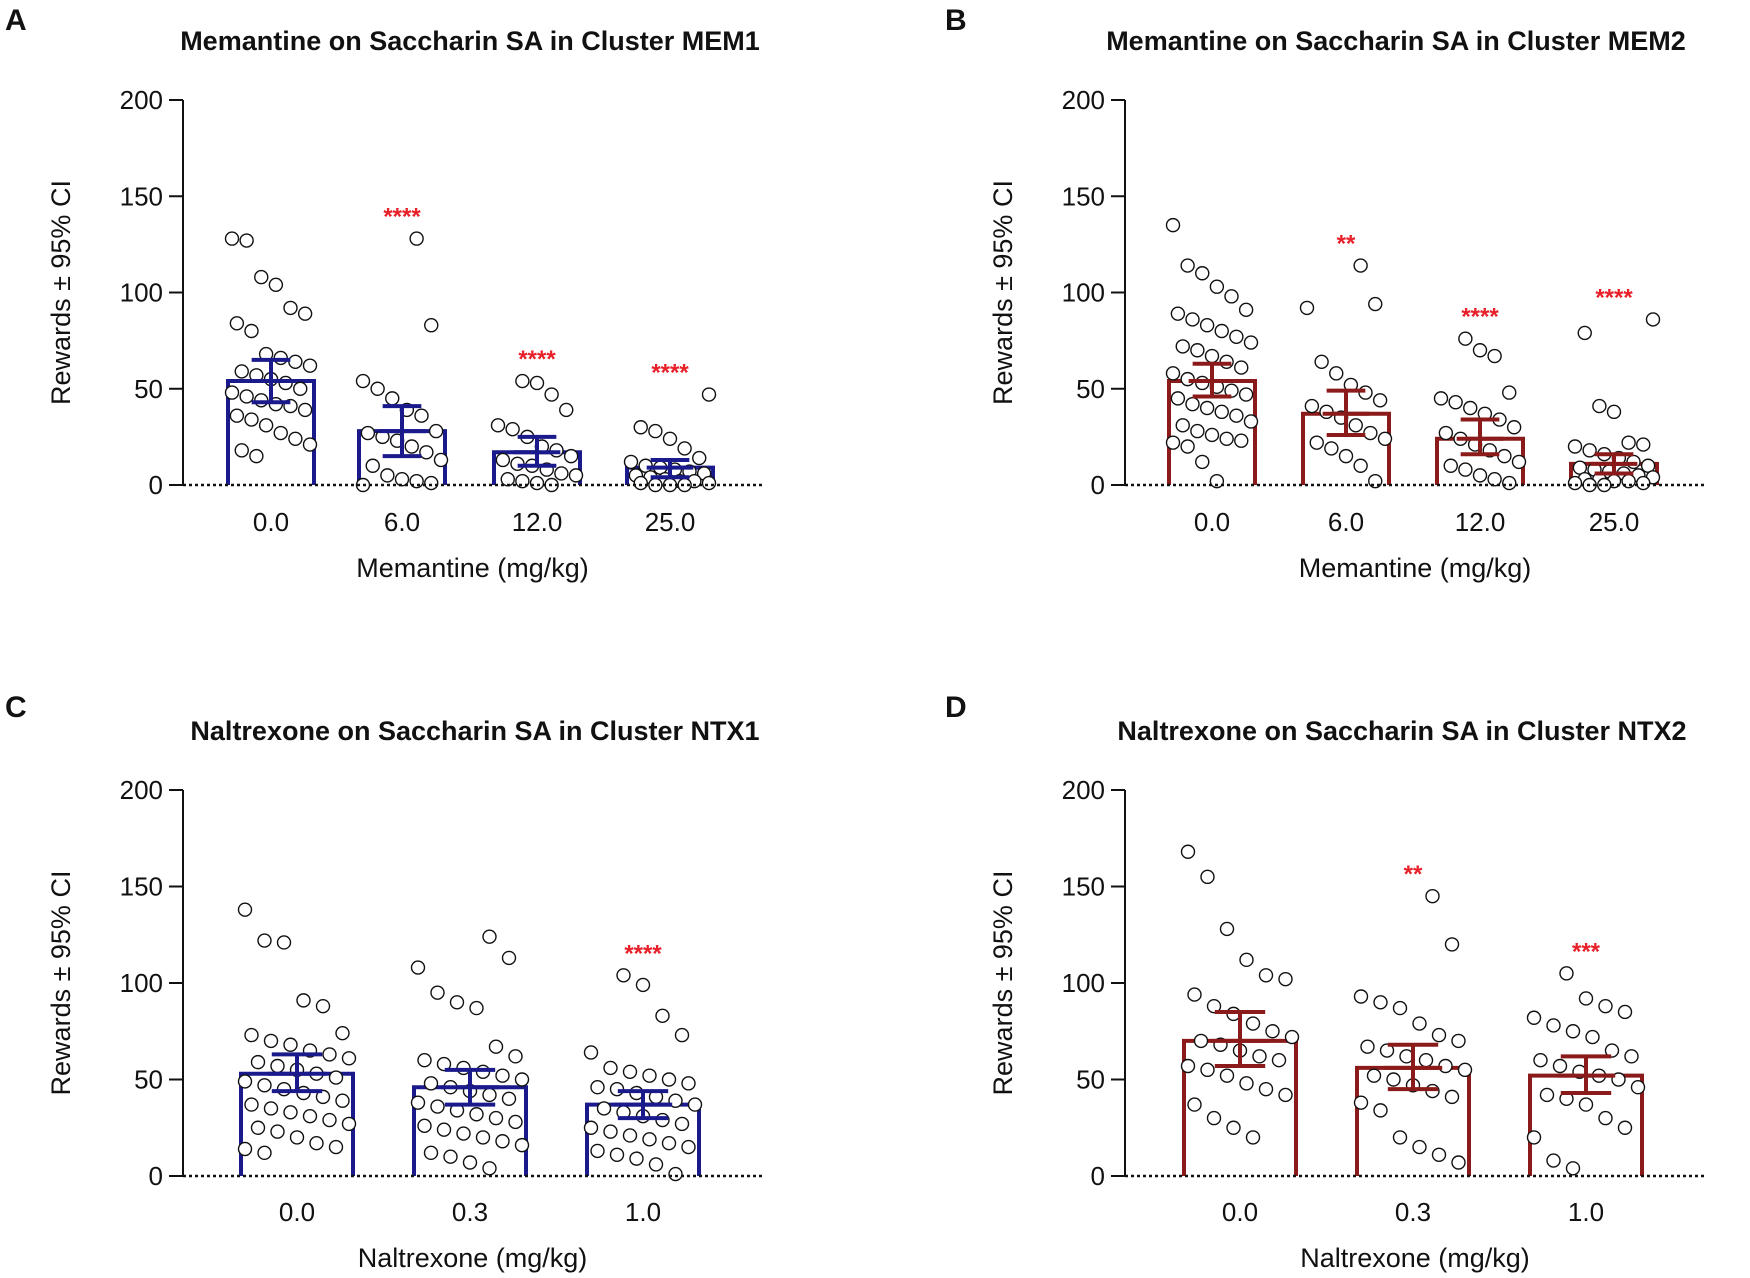 The width and height of the screenshot is (1750, 1278). I want to click on x-tick-label: 12.0, so click(537, 522).